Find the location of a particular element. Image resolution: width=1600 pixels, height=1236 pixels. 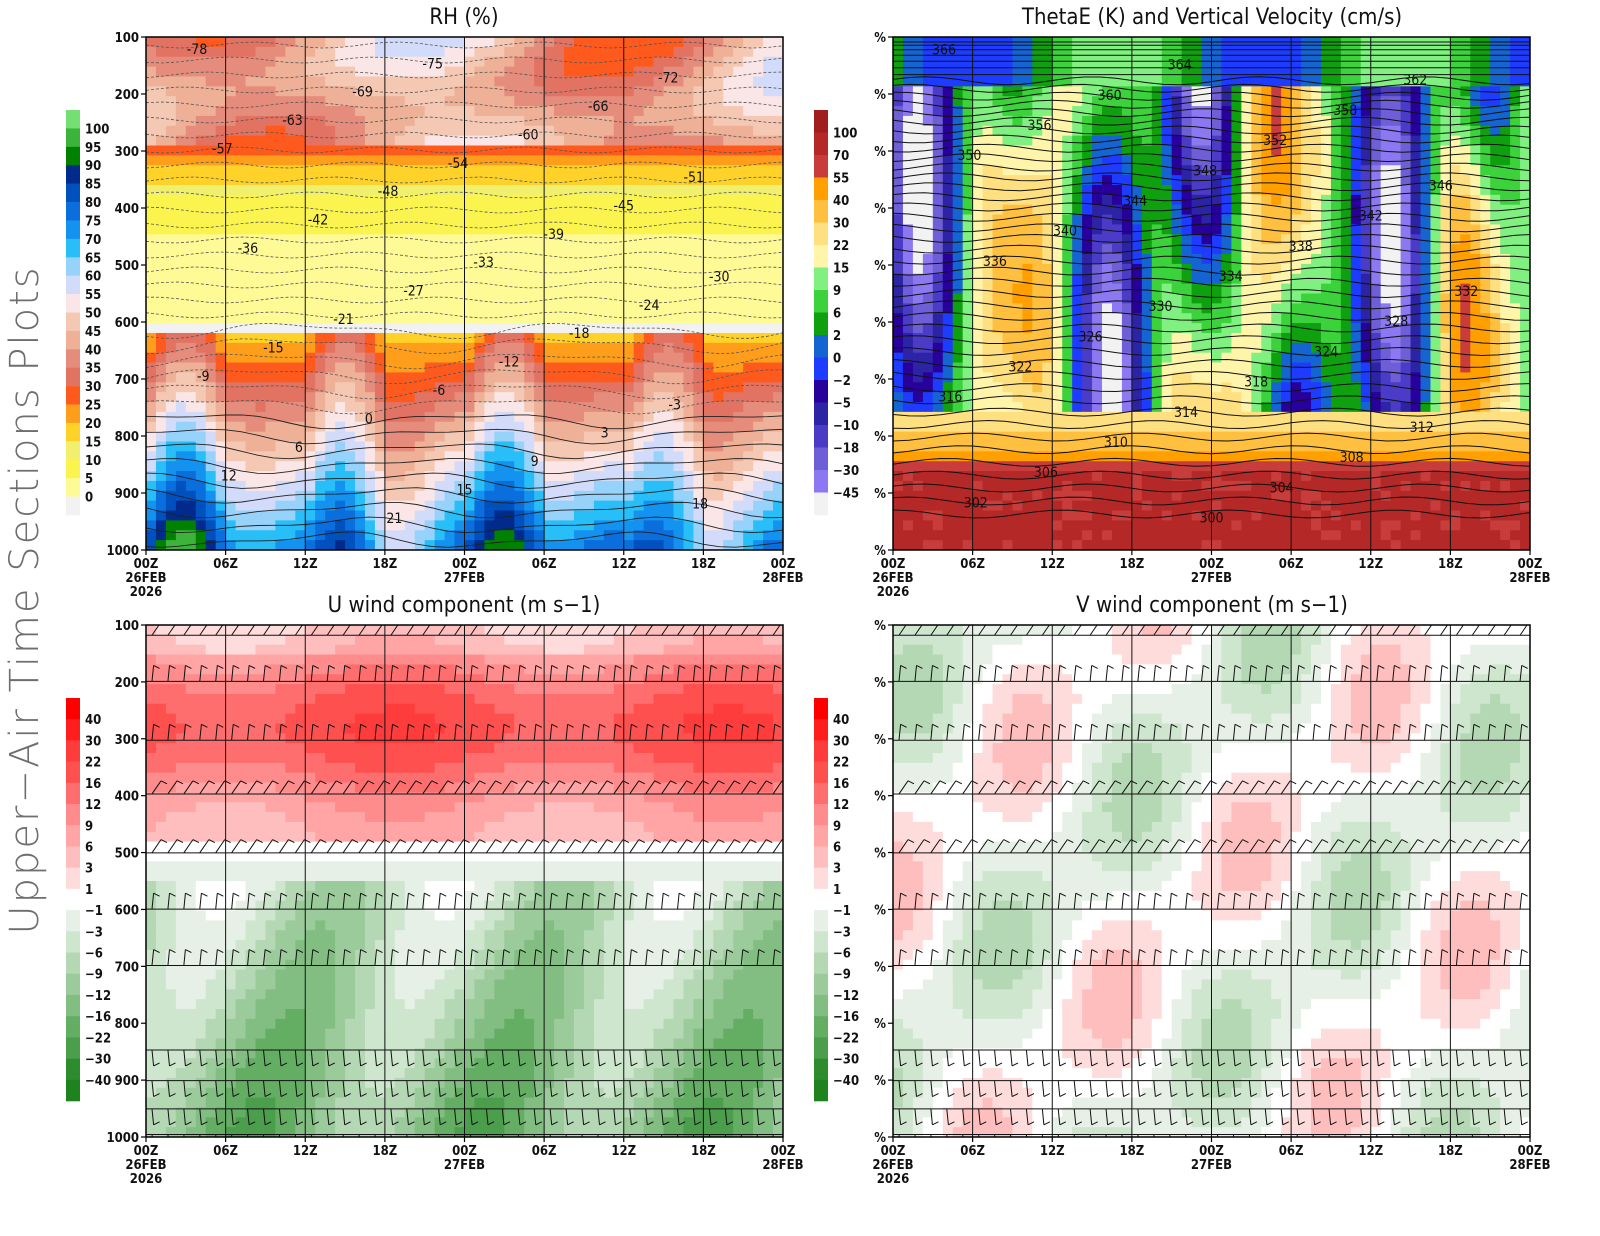

x-tick-label: 06Z is located at coordinates (225, 564).